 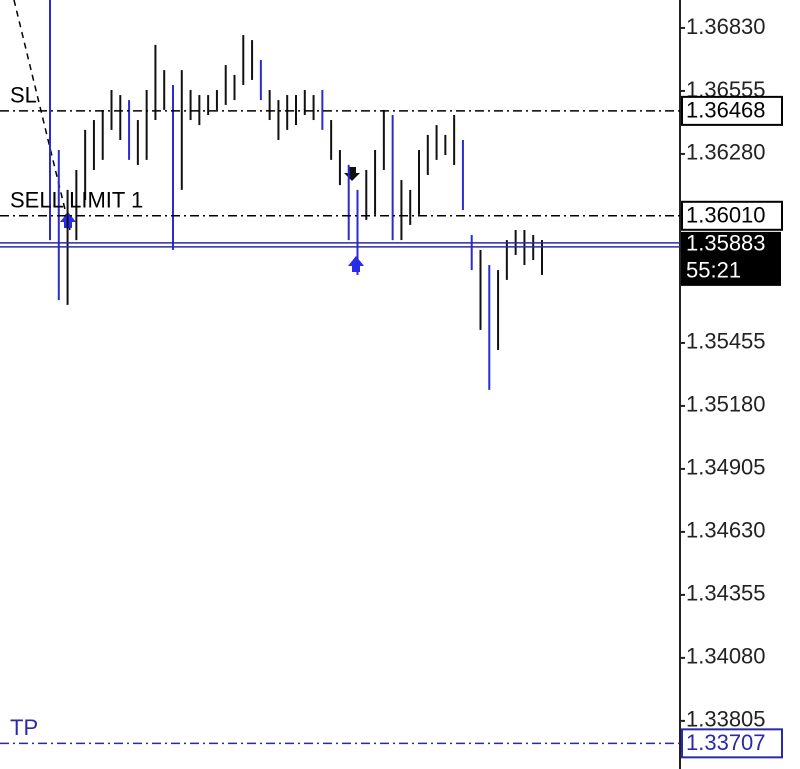 What do you see at coordinates (726, 404) in the screenshot?
I see `y-tick-label: 1.35180` at bounding box center [726, 404].